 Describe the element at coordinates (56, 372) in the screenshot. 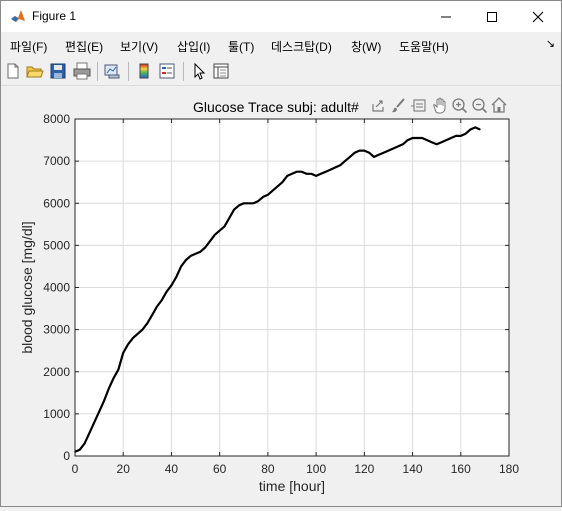

I see `y-tick-label: 2000` at that location.